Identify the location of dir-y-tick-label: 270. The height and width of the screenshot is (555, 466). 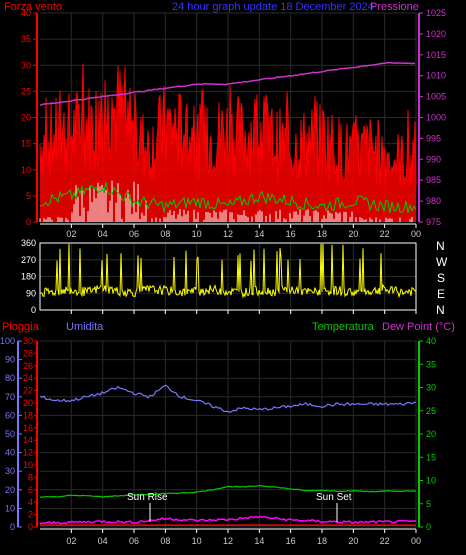
(28, 260).